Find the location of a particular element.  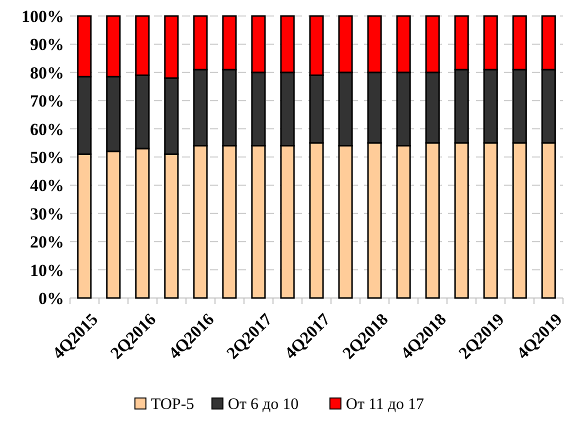

y-tick-label: 10% is located at coordinates (47, 270).